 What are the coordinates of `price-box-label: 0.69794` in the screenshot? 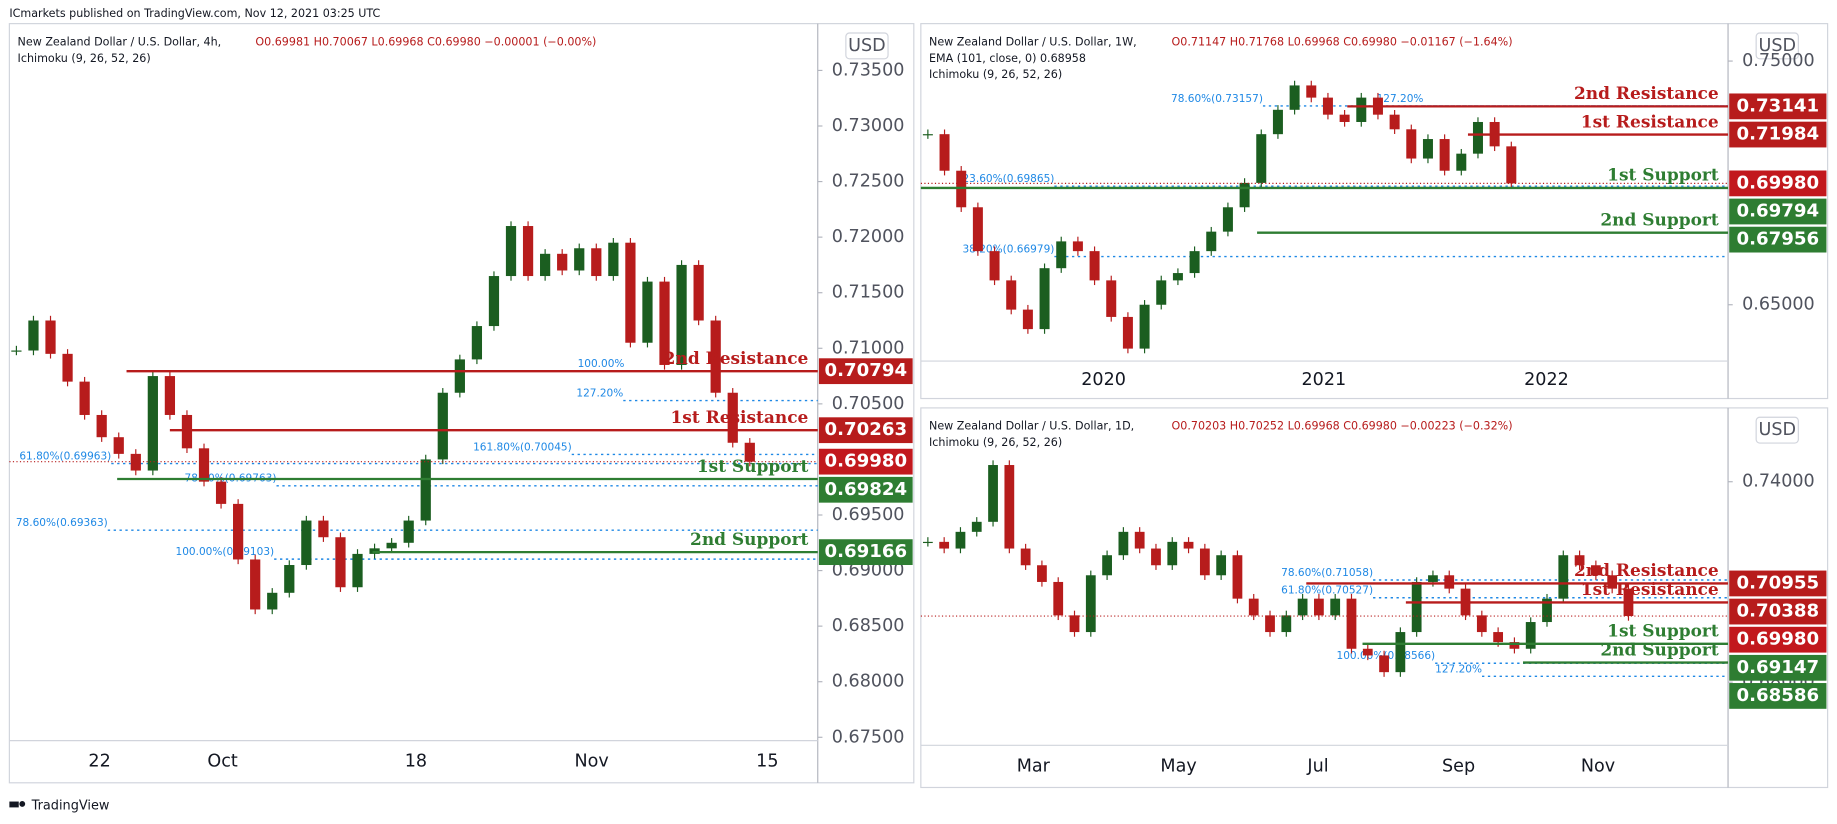 It's located at (1778, 211).